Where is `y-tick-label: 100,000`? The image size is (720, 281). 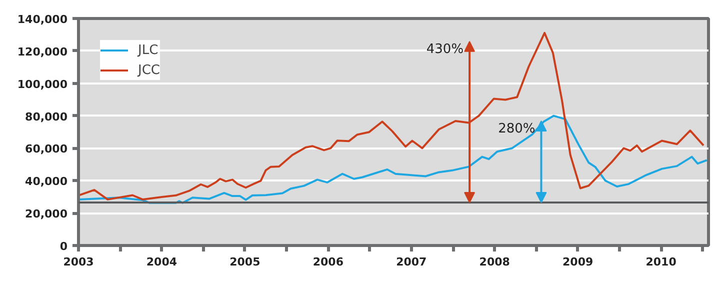
y-tick-label: 100,000 is located at coordinates (42, 84).